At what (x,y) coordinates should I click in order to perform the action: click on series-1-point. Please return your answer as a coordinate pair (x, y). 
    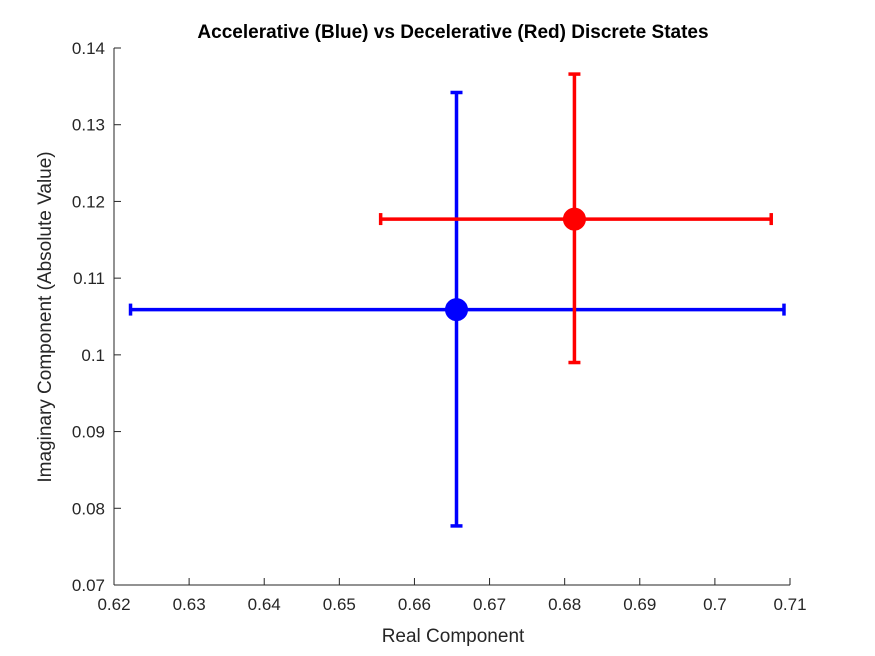
    Looking at the image, I should click on (457, 310).